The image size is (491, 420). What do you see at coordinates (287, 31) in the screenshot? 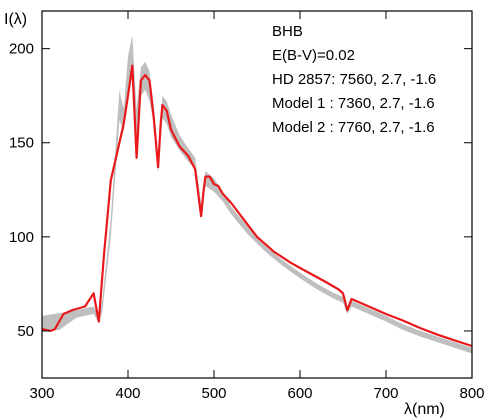
I see `annotation-line: BHB` at bounding box center [287, 31].